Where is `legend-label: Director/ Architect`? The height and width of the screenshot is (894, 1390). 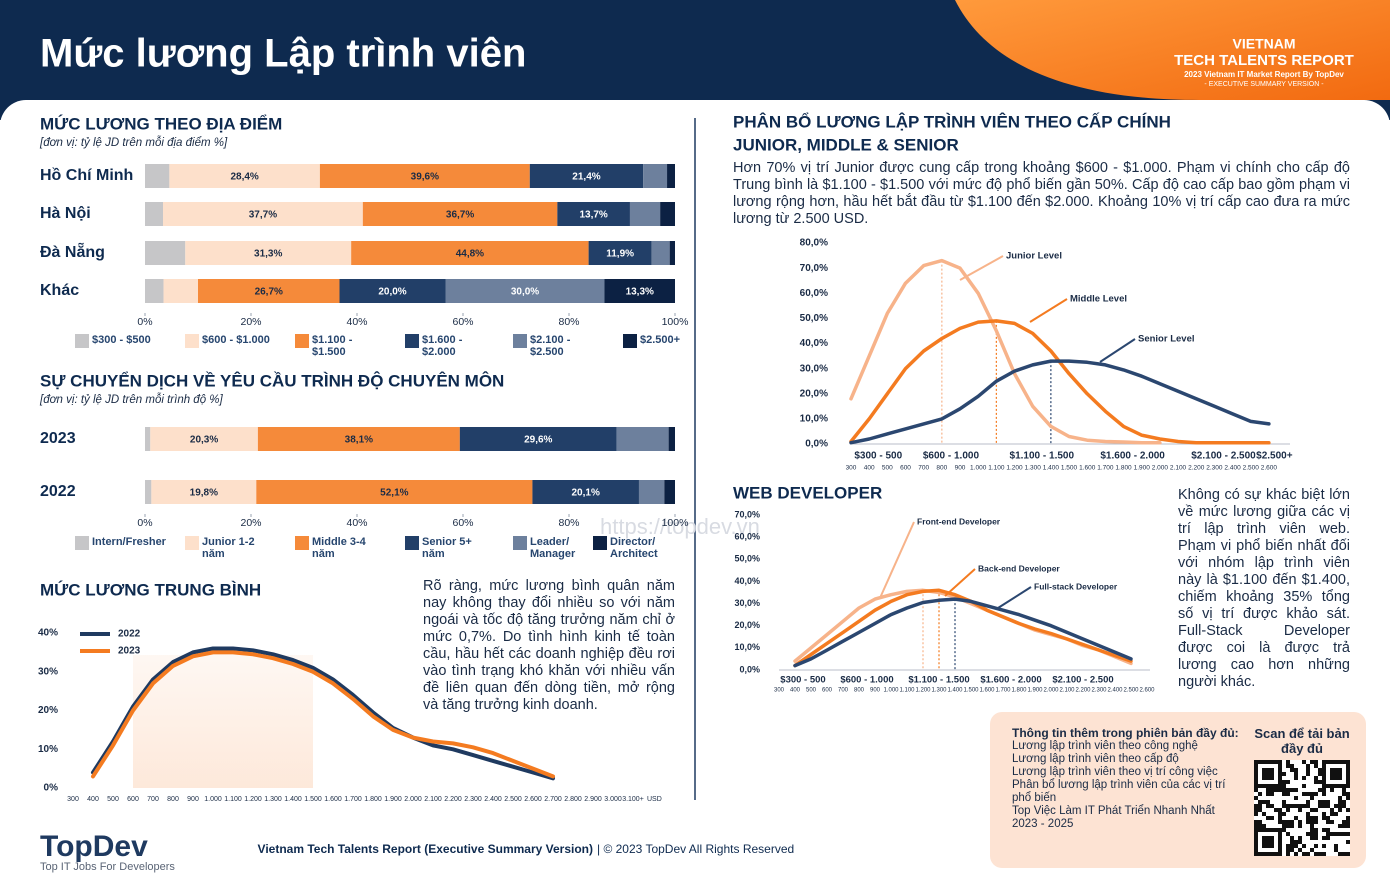 legend-label: Director/ Architect is located at coordinates (634, 548).